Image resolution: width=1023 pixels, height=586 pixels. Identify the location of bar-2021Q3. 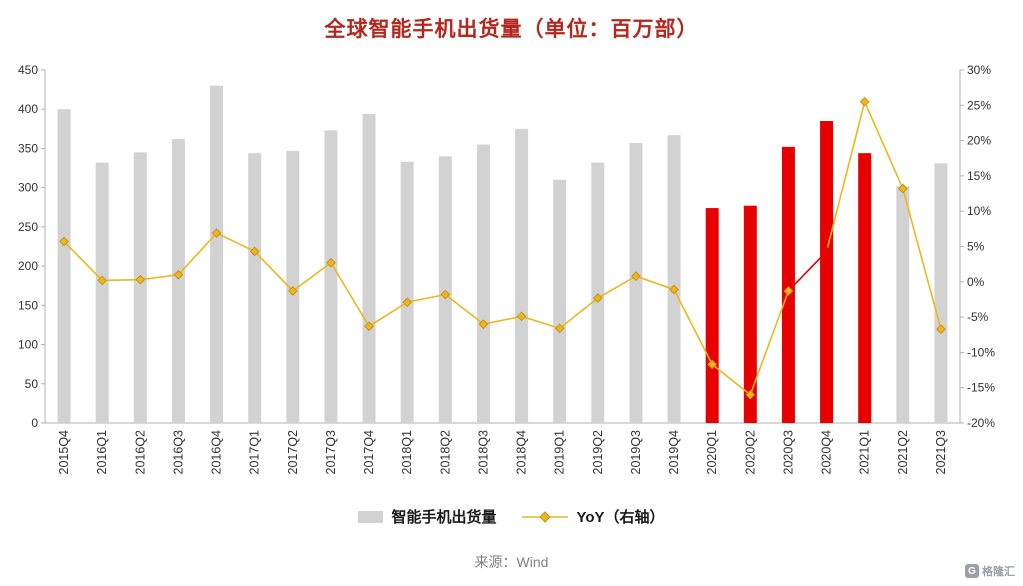
(941, 293).